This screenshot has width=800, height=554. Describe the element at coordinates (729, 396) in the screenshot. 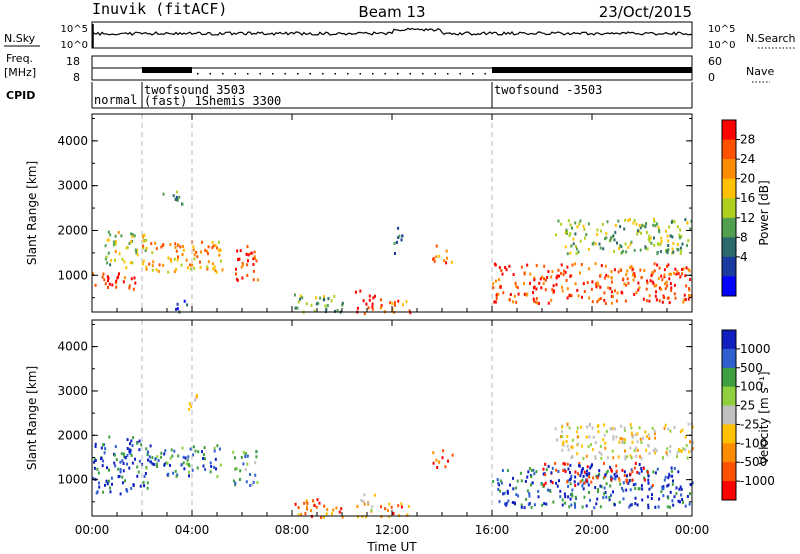

I see `colorbar-swatch` at that location.